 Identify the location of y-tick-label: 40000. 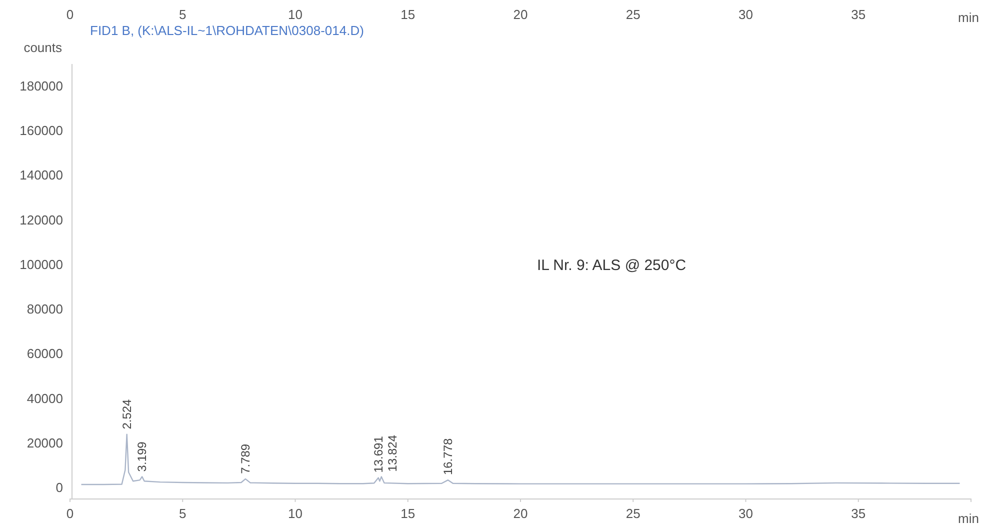
(44, 398).